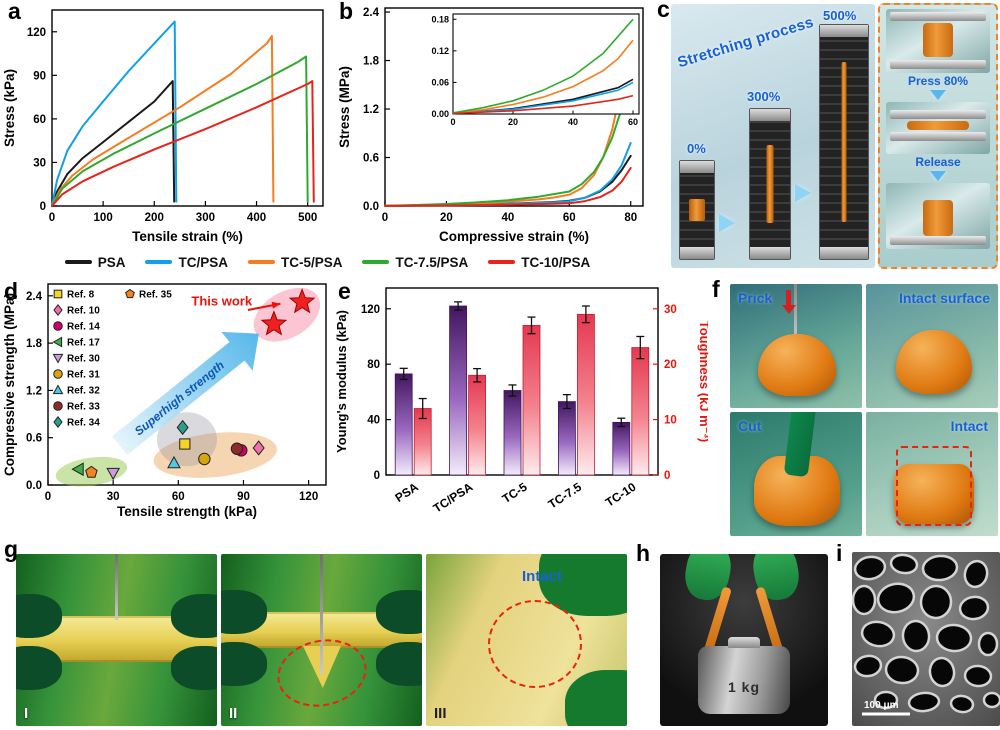 Image resolution: width=1000 pixels, height=730 pixels. What do you see at coordinates (663, 11) in the screenshot?
I see `panel-label-c: c` at bounding box center [663, 11].